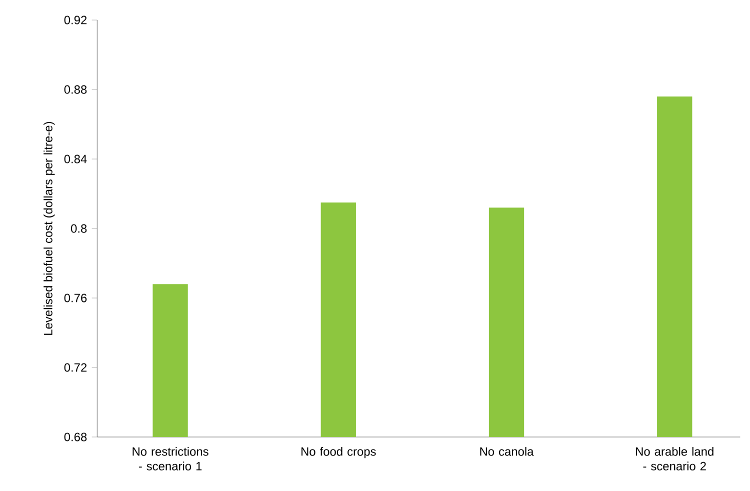  I want to click on x-tick-label: No canola, so click(507, 451).